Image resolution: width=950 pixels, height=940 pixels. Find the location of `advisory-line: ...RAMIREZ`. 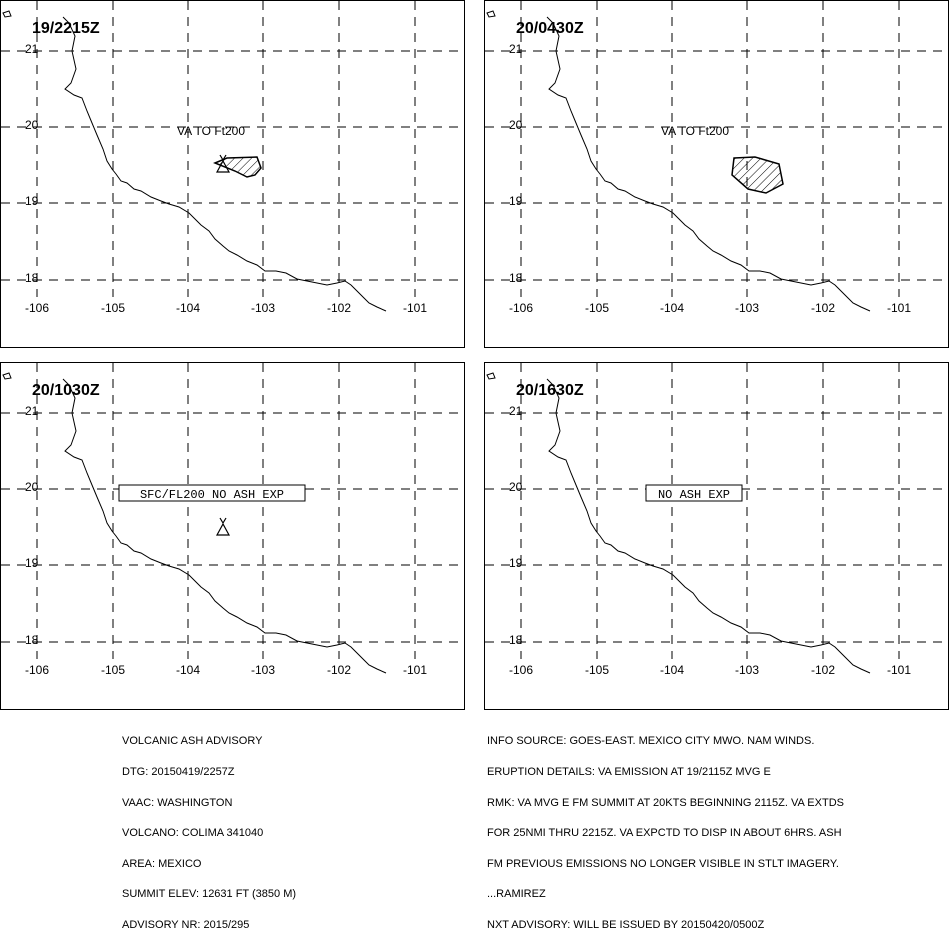

advisory-line: ...RAMIREZ is located at coordinates (516, 894).